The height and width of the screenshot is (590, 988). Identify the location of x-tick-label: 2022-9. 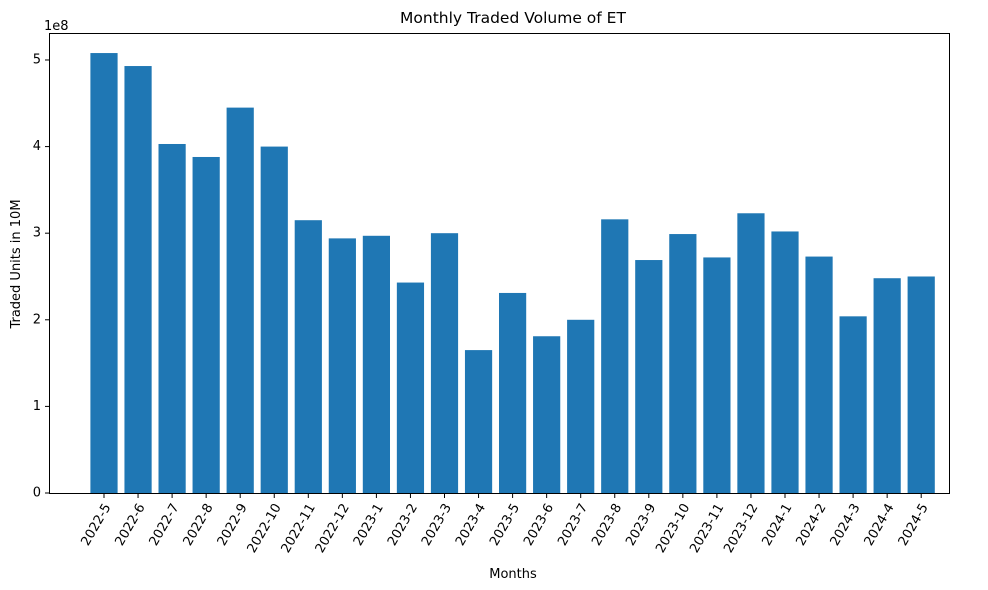
(233, 524).